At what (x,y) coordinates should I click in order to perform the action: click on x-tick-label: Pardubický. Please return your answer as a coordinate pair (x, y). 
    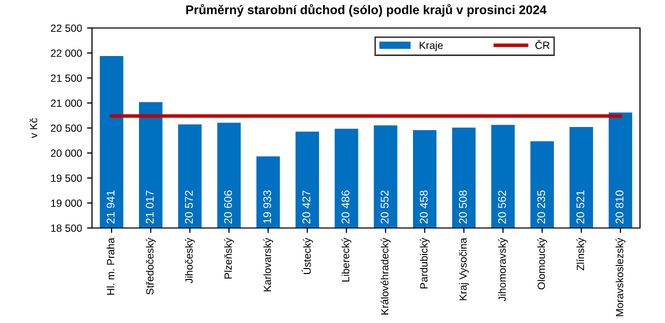
    Looking at the image, I should click on (425, 263).